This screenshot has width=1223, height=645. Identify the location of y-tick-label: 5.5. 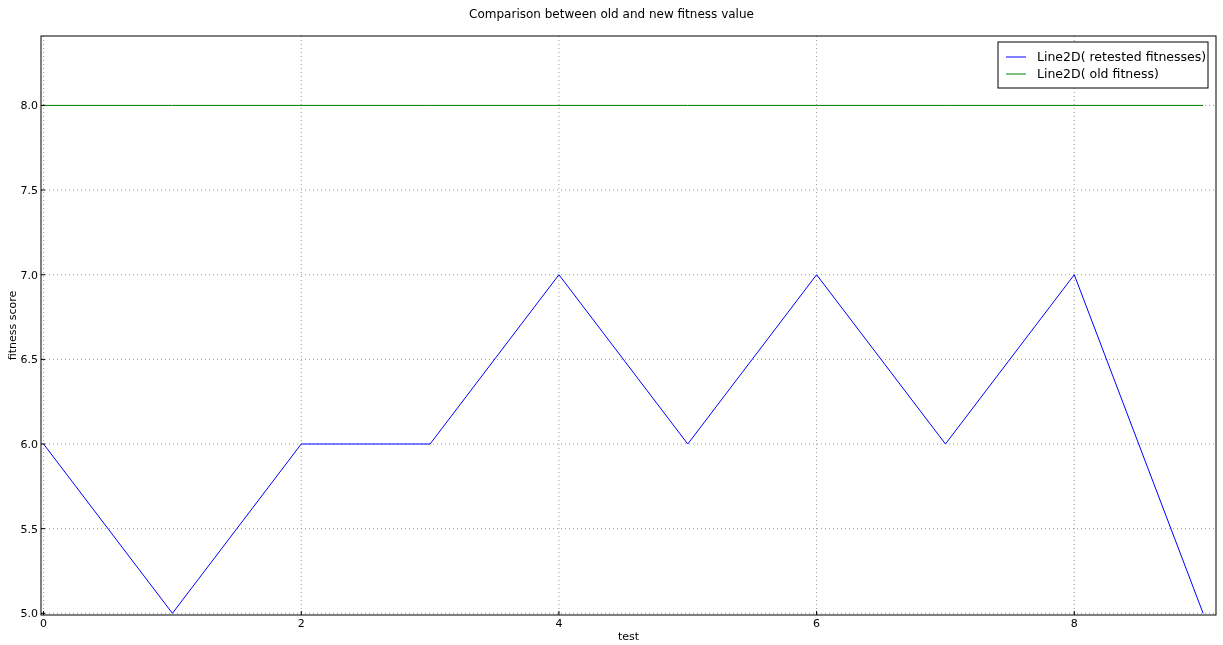
(29, 529).